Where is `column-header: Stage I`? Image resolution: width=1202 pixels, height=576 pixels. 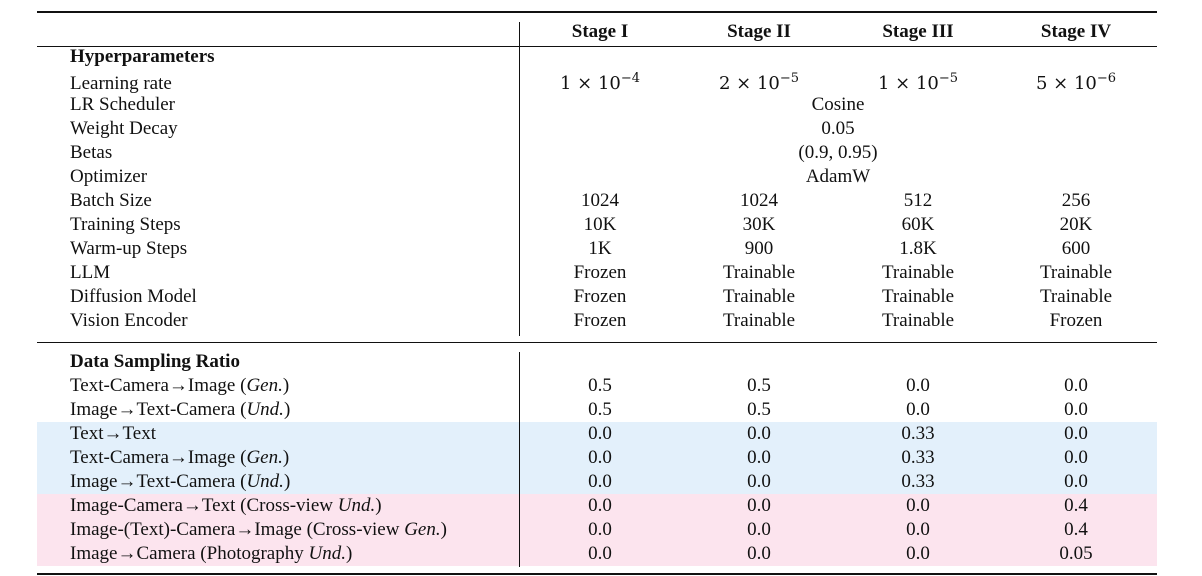 column-header: Stage I is located at coordinates (600, 31).